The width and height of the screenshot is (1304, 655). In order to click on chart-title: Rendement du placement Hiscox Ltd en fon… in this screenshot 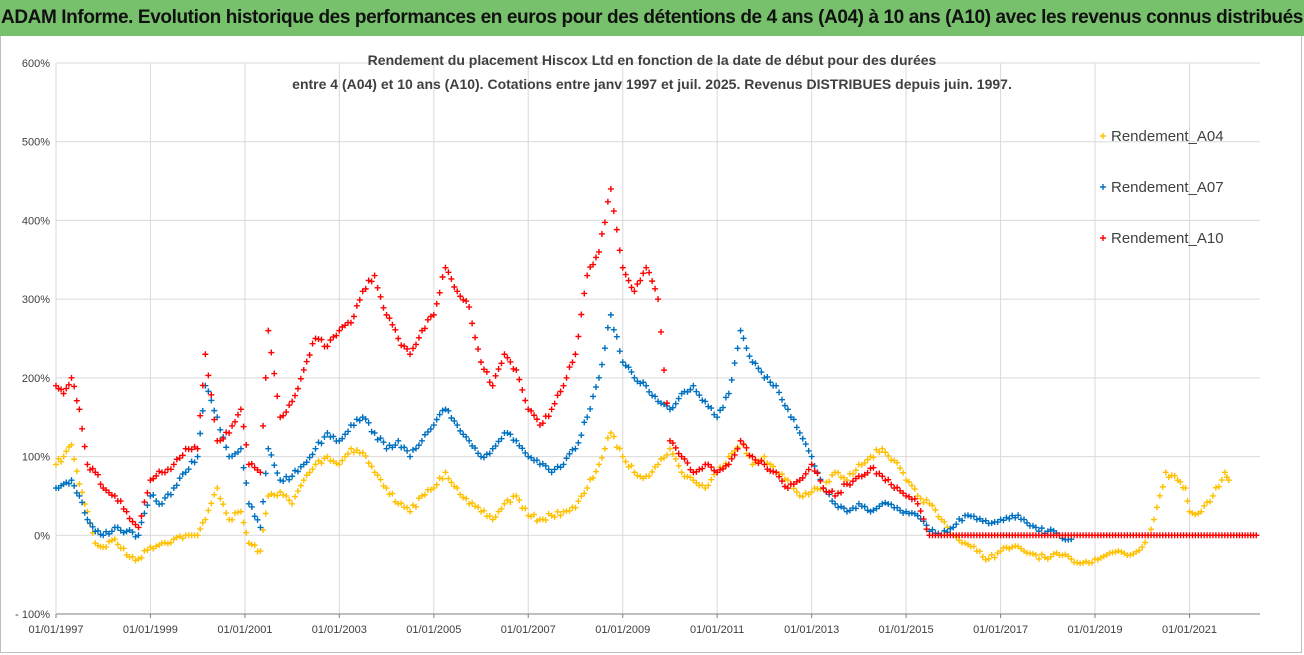, I will do `click(652, 72)`.